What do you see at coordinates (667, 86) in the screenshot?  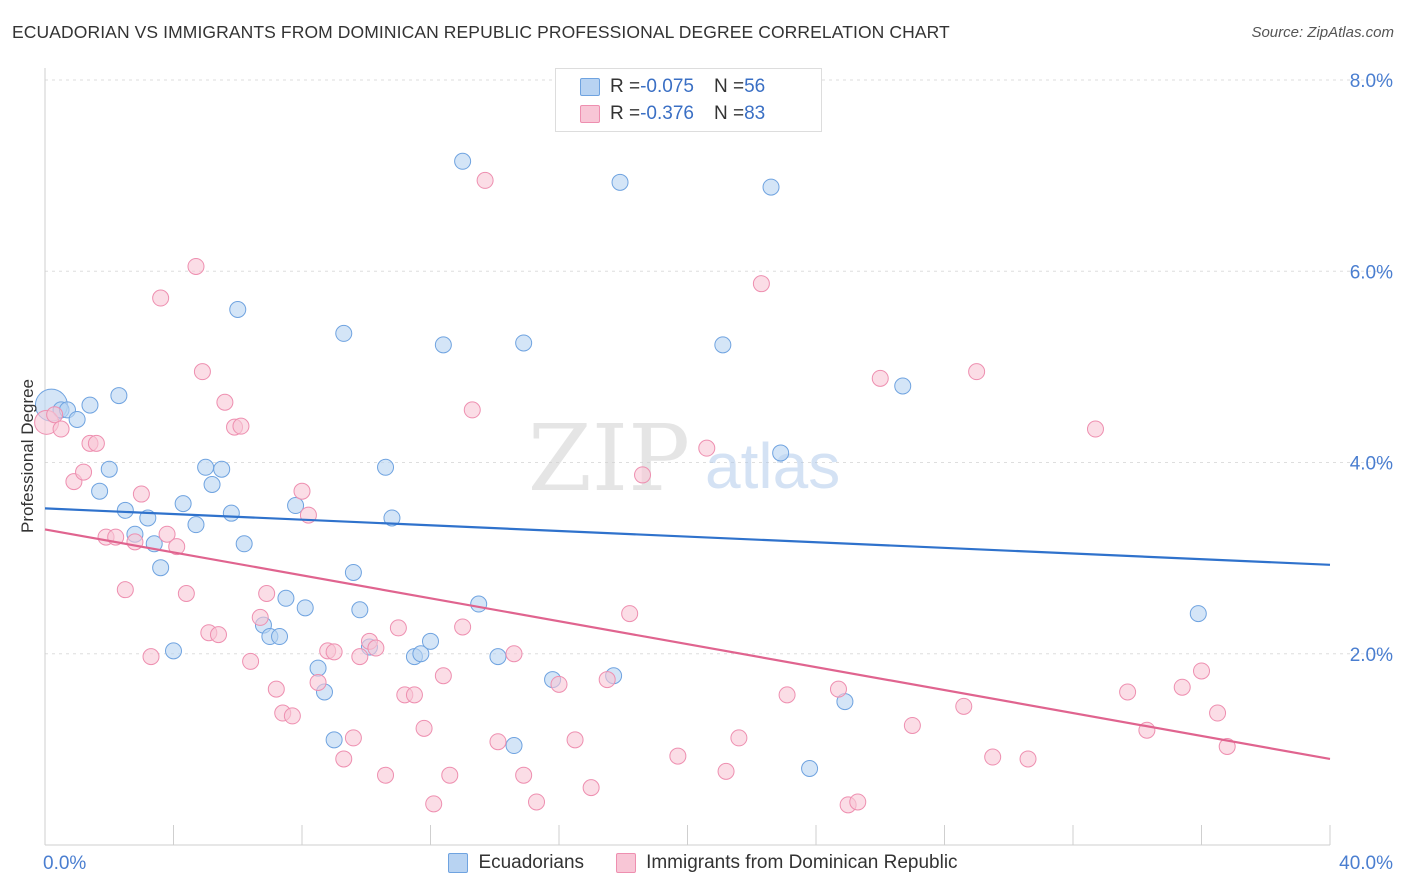 I see `legend-r-value: -0.075` at bounding box center [667, 86].